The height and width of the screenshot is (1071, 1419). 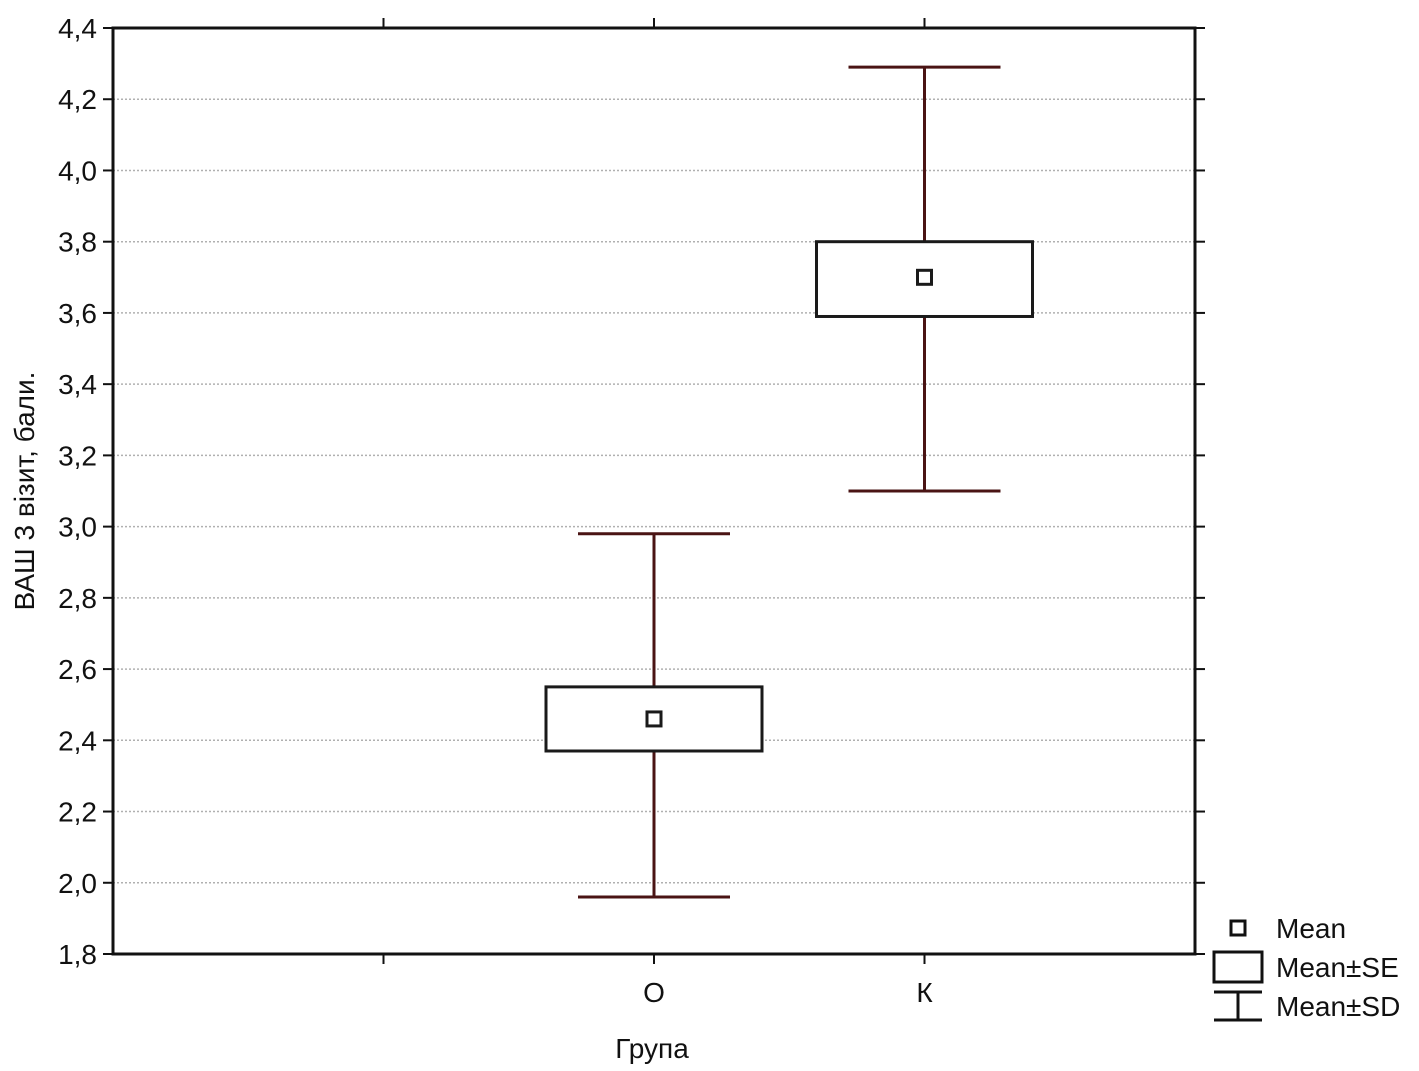 I want to click on y-tick-label: 3,6, so click(x=77, y=313).